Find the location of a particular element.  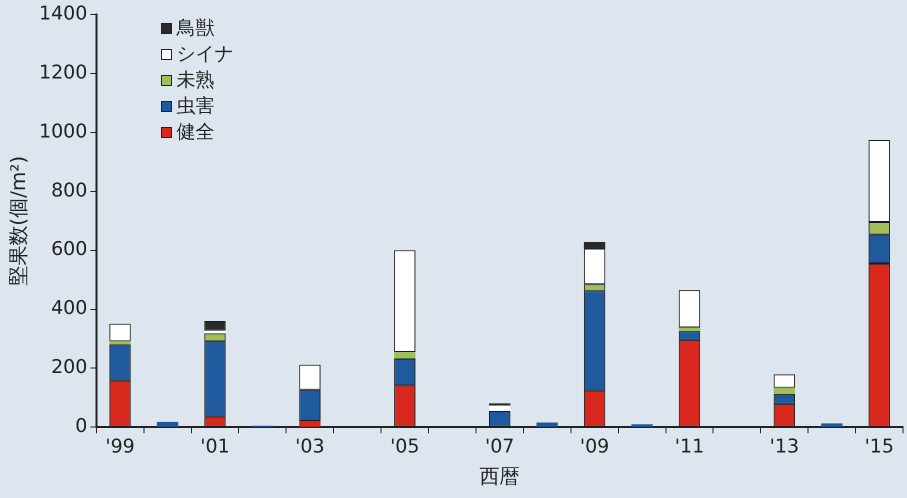

y-axis-title: 堅果数(個/m²) is located at coordinates (18, 221).